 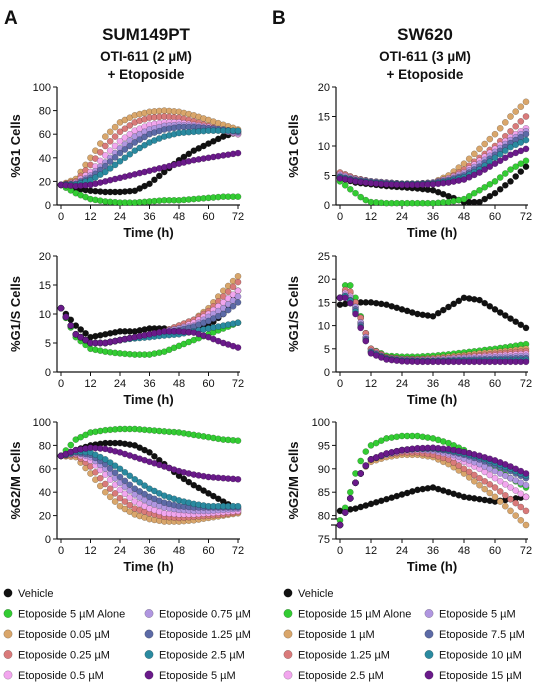 What do you see at coordinates (45, 493) in the screenshot?
I see `y-tick-label: 40` at bounding box center [45, 493].